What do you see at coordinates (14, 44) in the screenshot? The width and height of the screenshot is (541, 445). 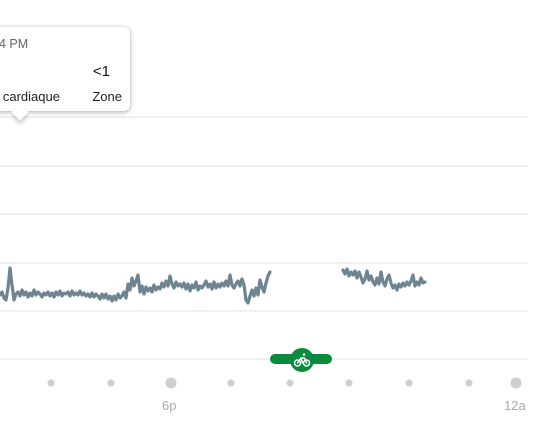 I see `tooltip-time: 34 PM` at bounding box center [14, 44].